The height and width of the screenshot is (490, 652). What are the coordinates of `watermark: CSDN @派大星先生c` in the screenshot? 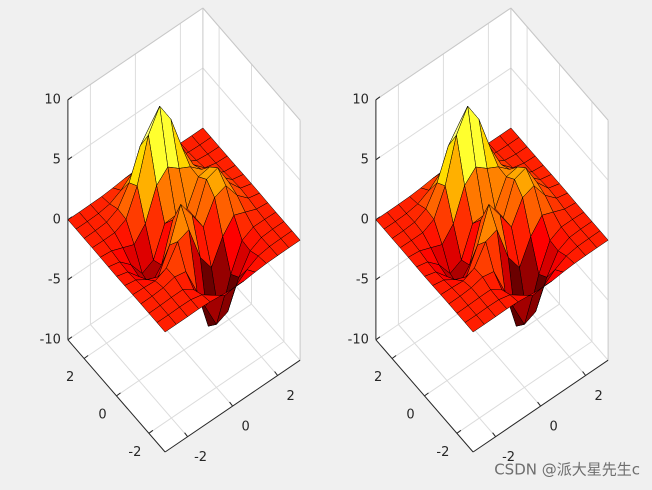 It's located at (567, 470).